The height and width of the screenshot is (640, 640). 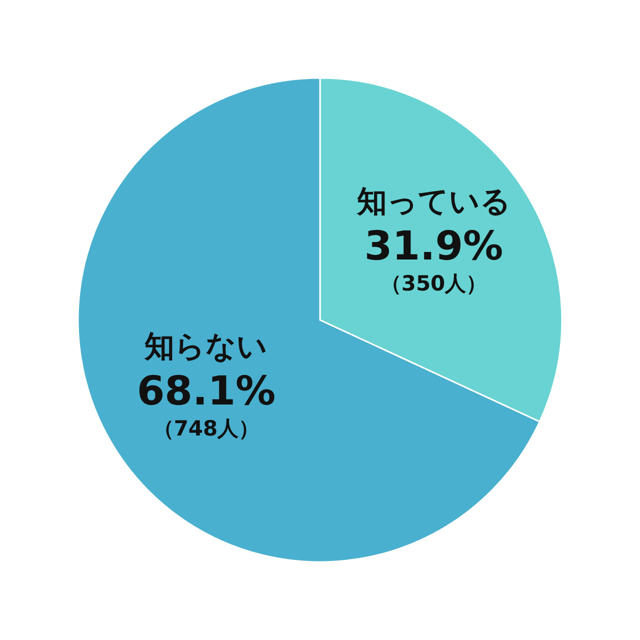 What do you see at coordinates (433, 202) in the screenshot?
I see `slice-label: 知っている` at bounding box center [433, 202].